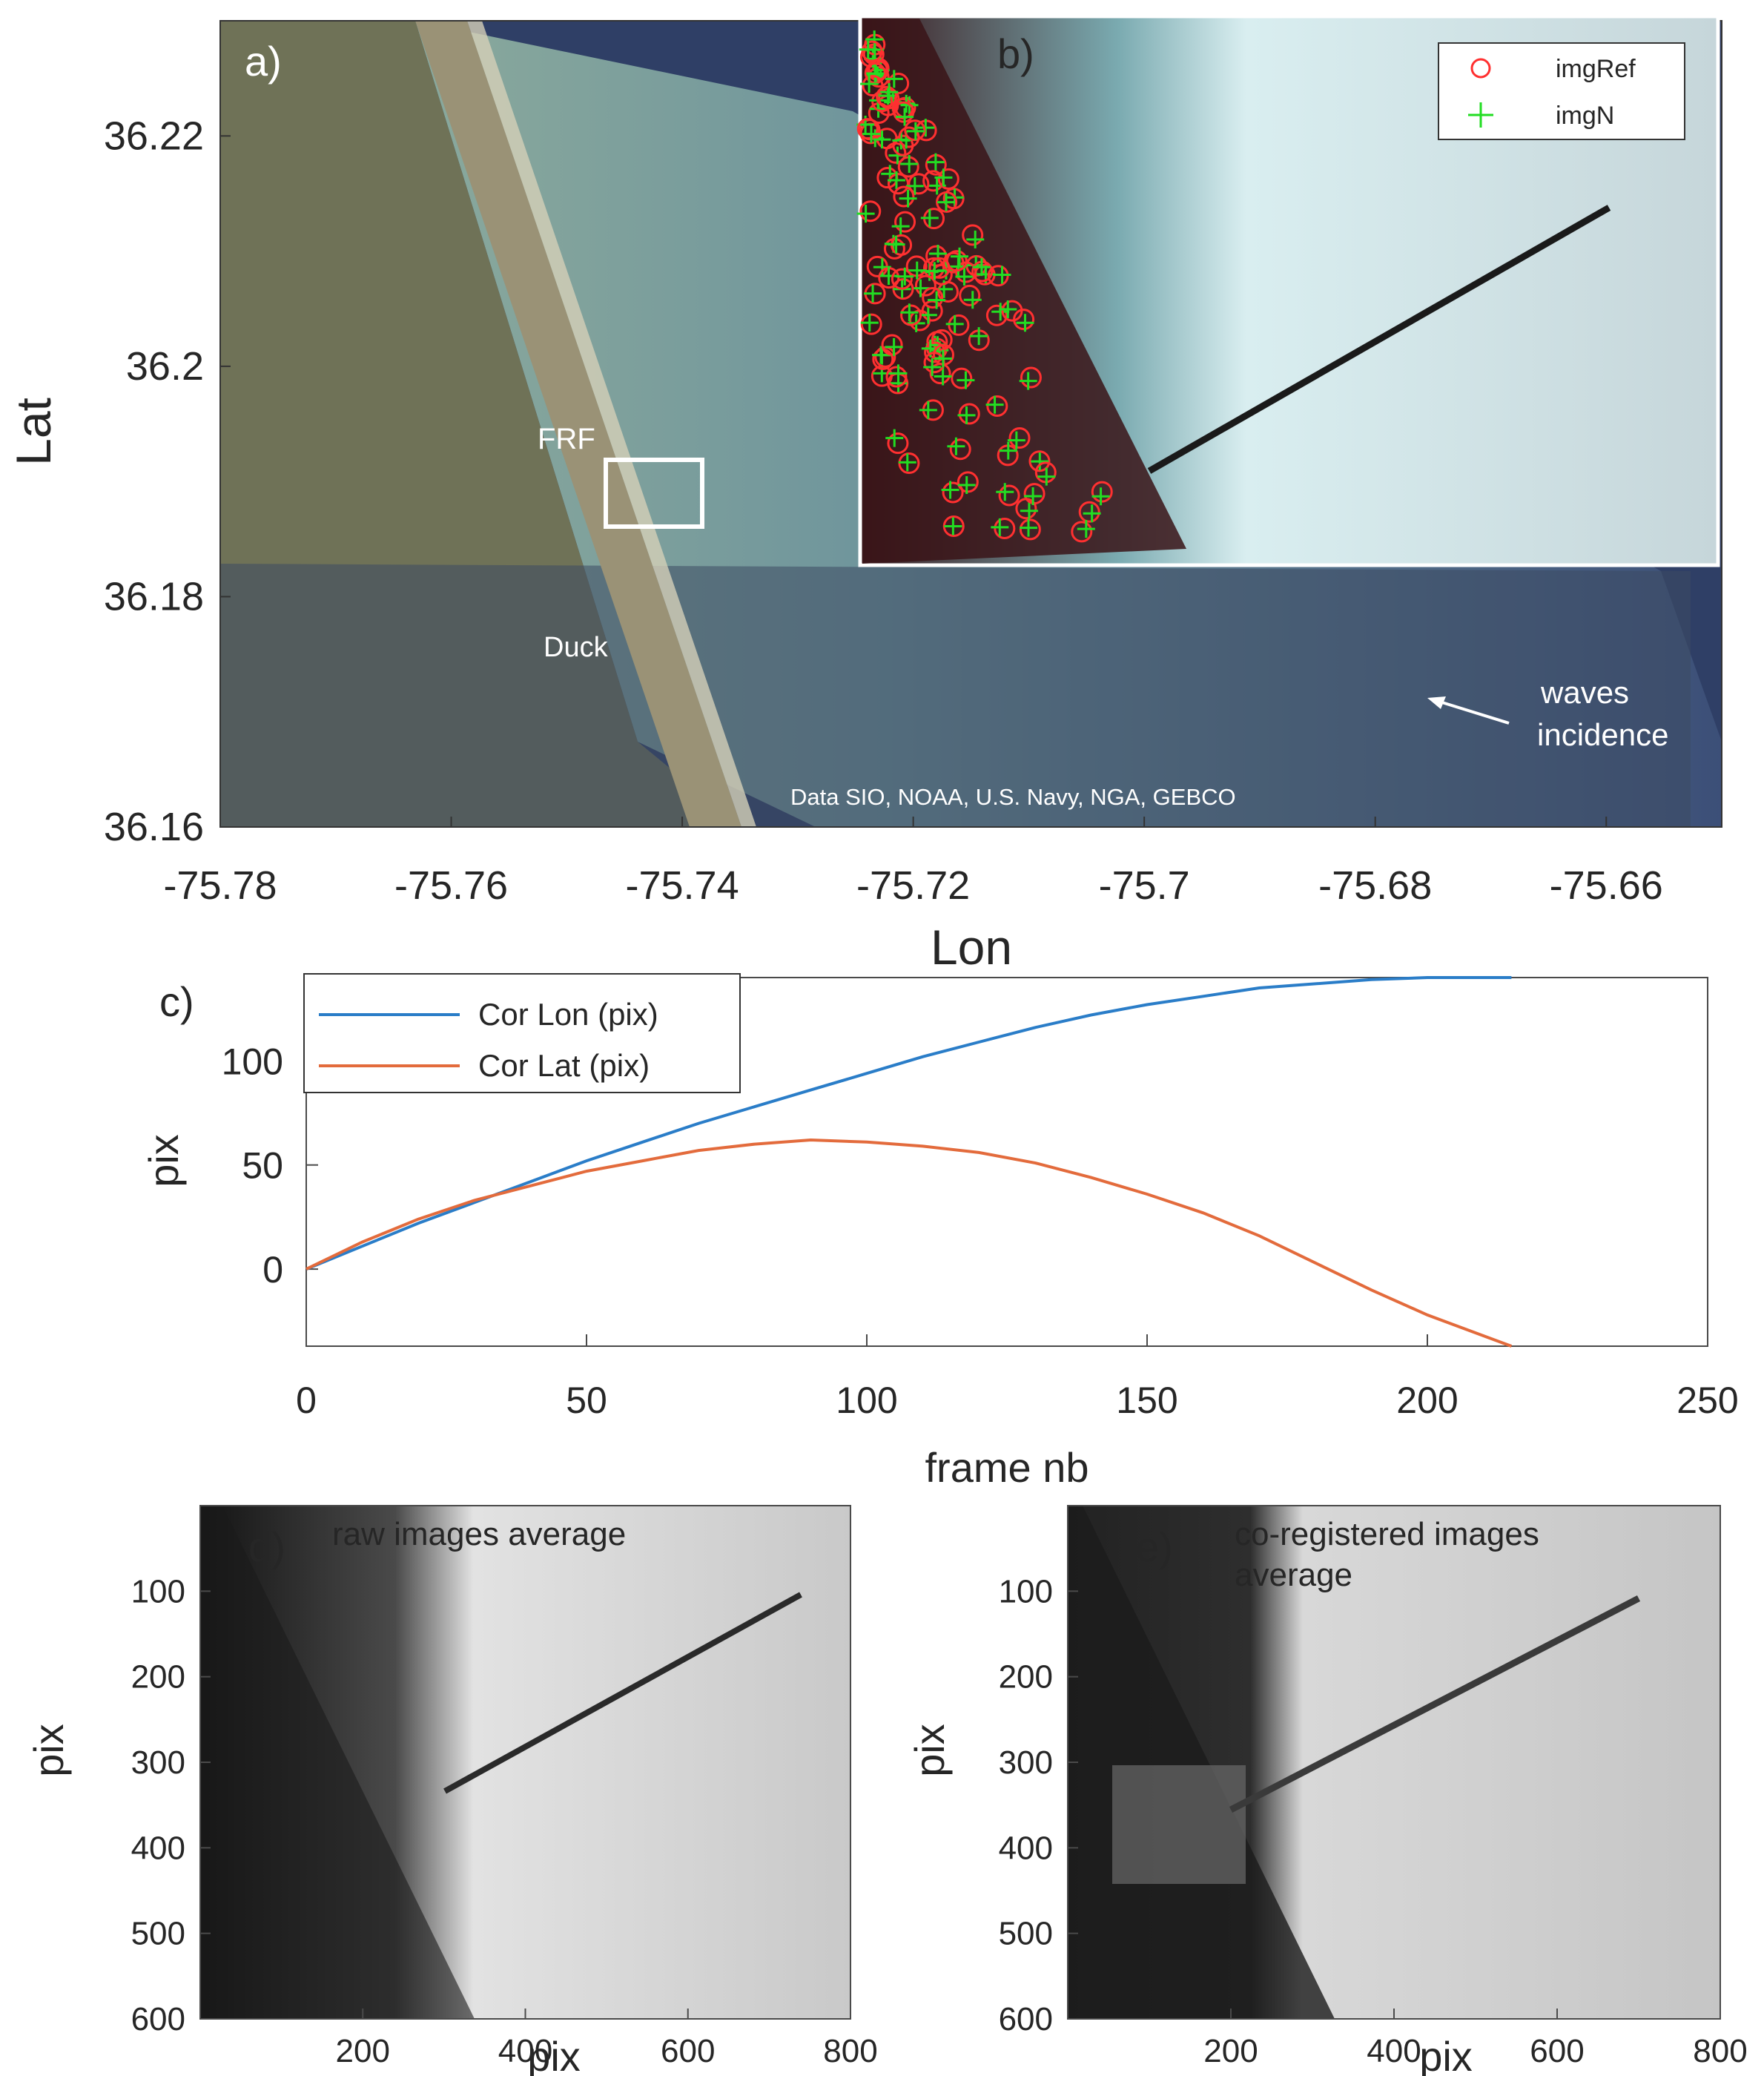 This screenshot has height=2076, width=1764. Describe the element at coordinates (479, 1534) in the screenshot. I see `panel-d-title: raw images average` at that location.